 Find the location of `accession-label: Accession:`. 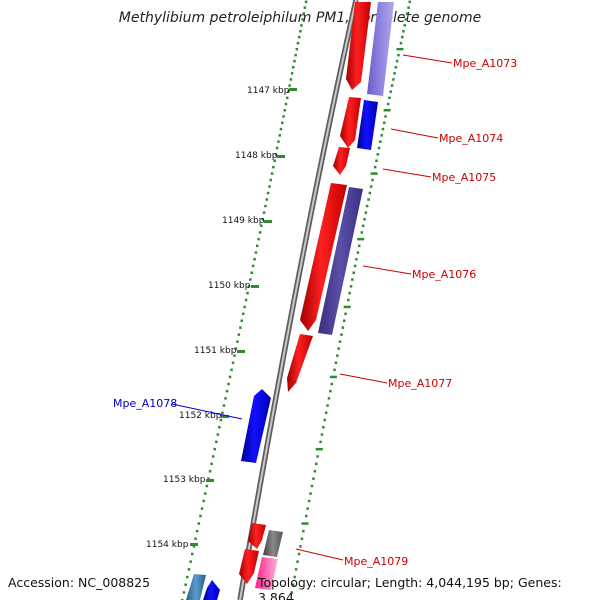

accession-label: Accession: is located at coordinates (41, 582).